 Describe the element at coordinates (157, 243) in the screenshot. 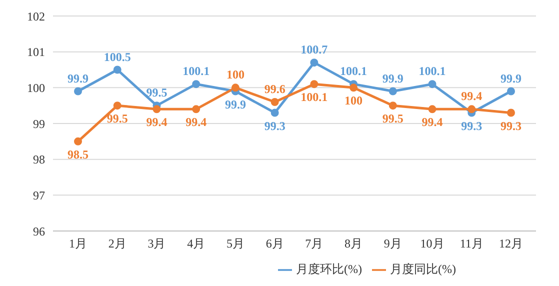

I see `x-tick-label: 3月` at that location.